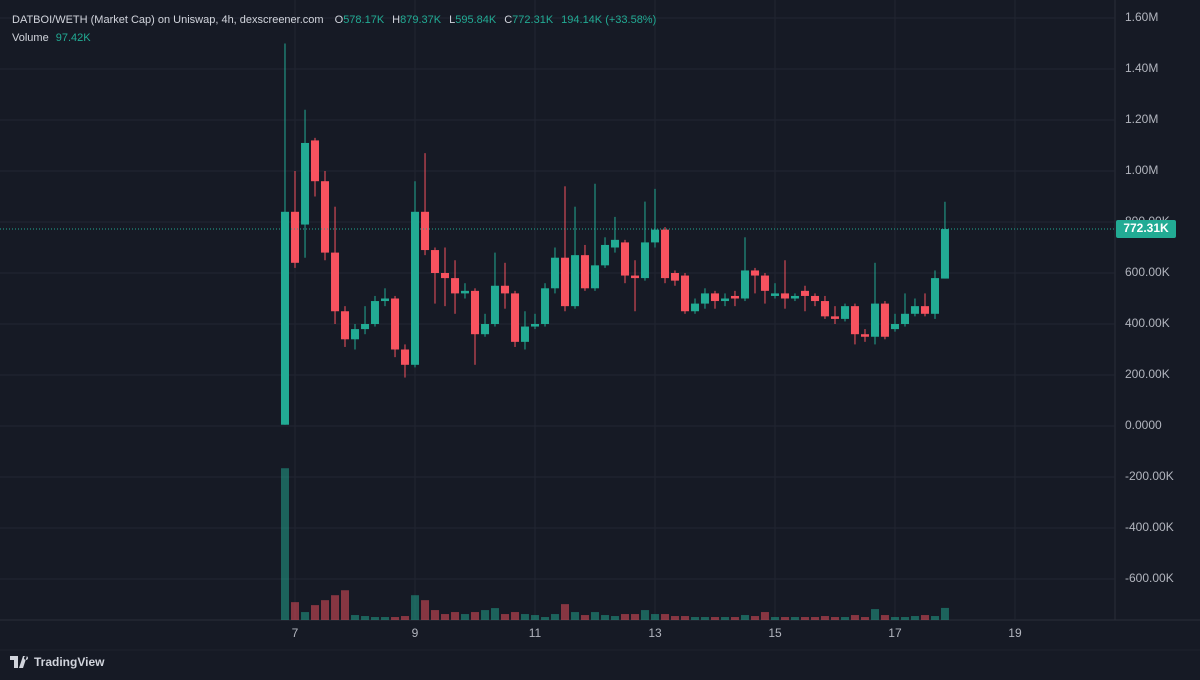  Describe the element at coordinates (1141, 119) in the screenshot. I see `y-tick-label: 1.20M` at that location.